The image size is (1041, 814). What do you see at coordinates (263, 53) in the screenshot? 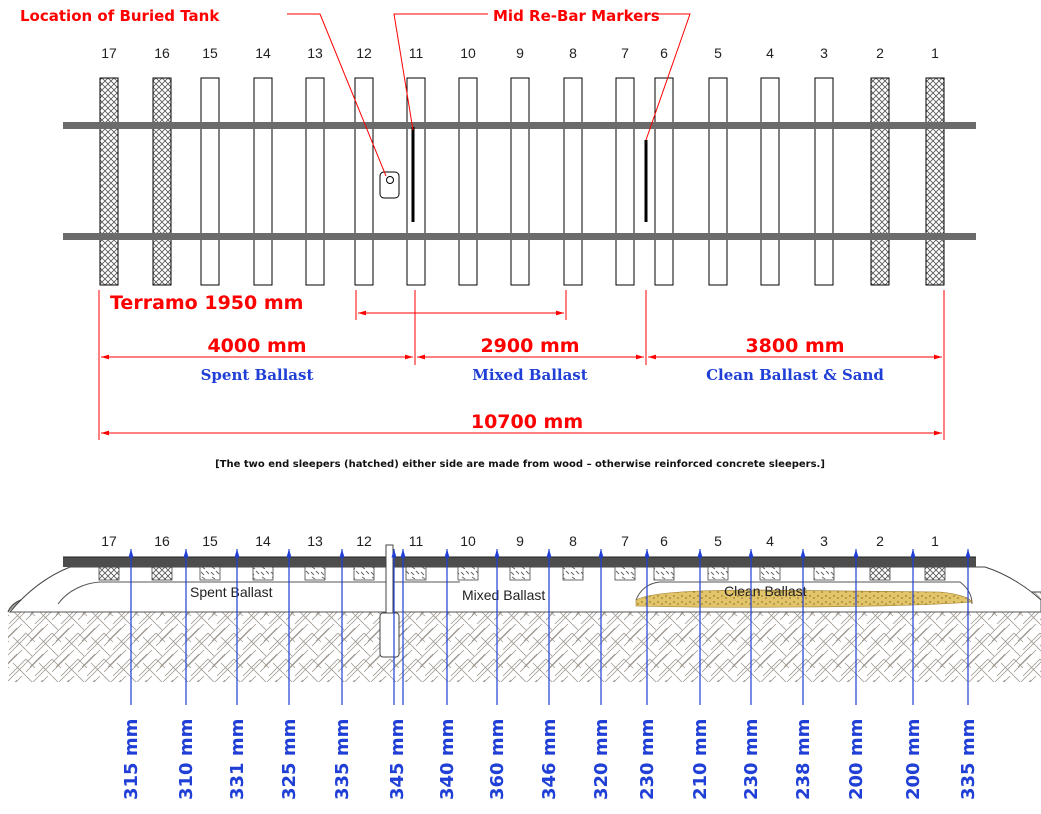
I see `top-sleeper-number: 14` at bounding box center [263, 53].